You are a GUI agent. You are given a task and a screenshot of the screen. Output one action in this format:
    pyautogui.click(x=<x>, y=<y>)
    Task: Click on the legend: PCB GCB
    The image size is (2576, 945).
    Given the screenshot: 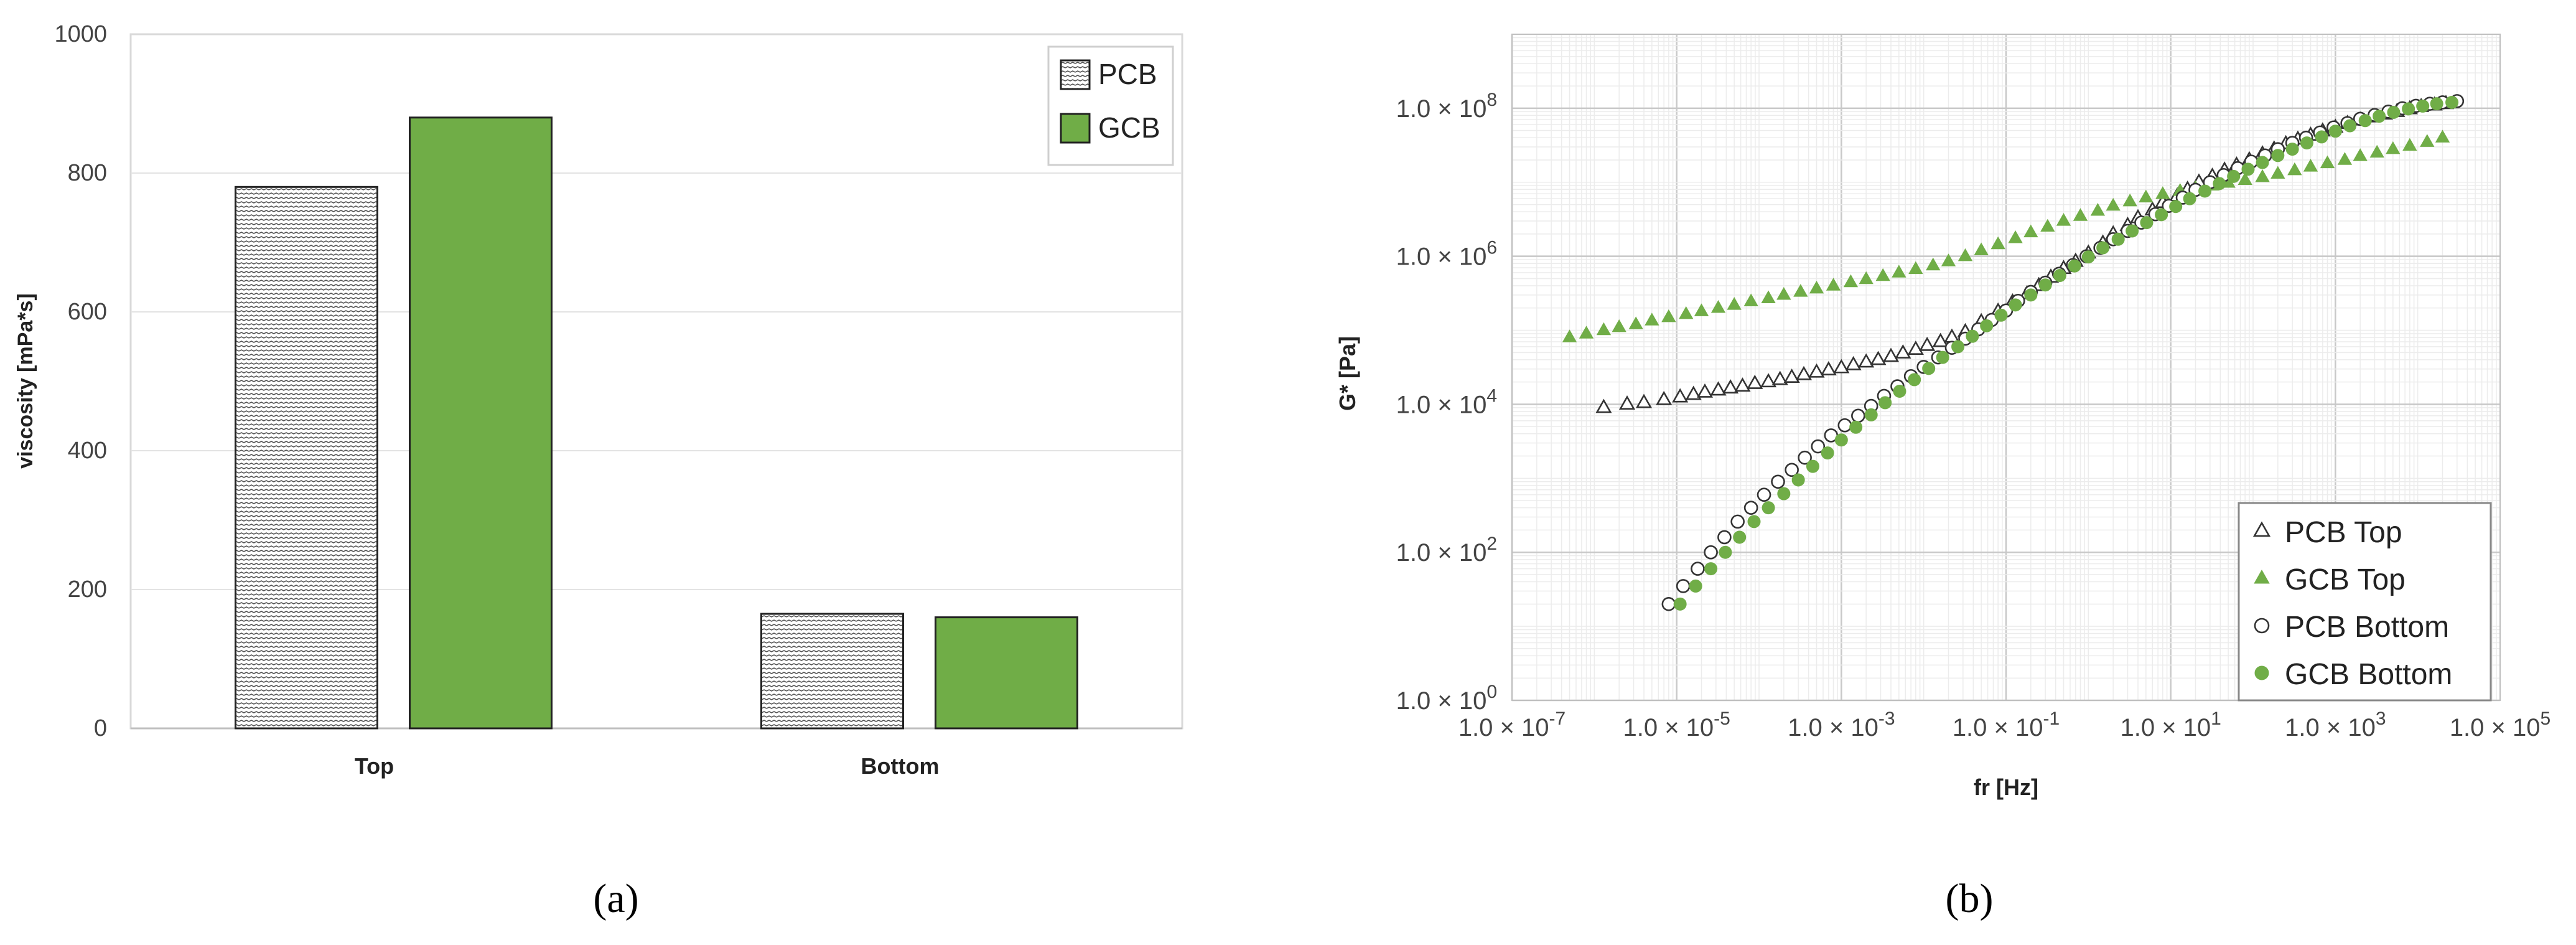 What is the action you would take?
    pyautogui.click(x=1110, y=105)
    